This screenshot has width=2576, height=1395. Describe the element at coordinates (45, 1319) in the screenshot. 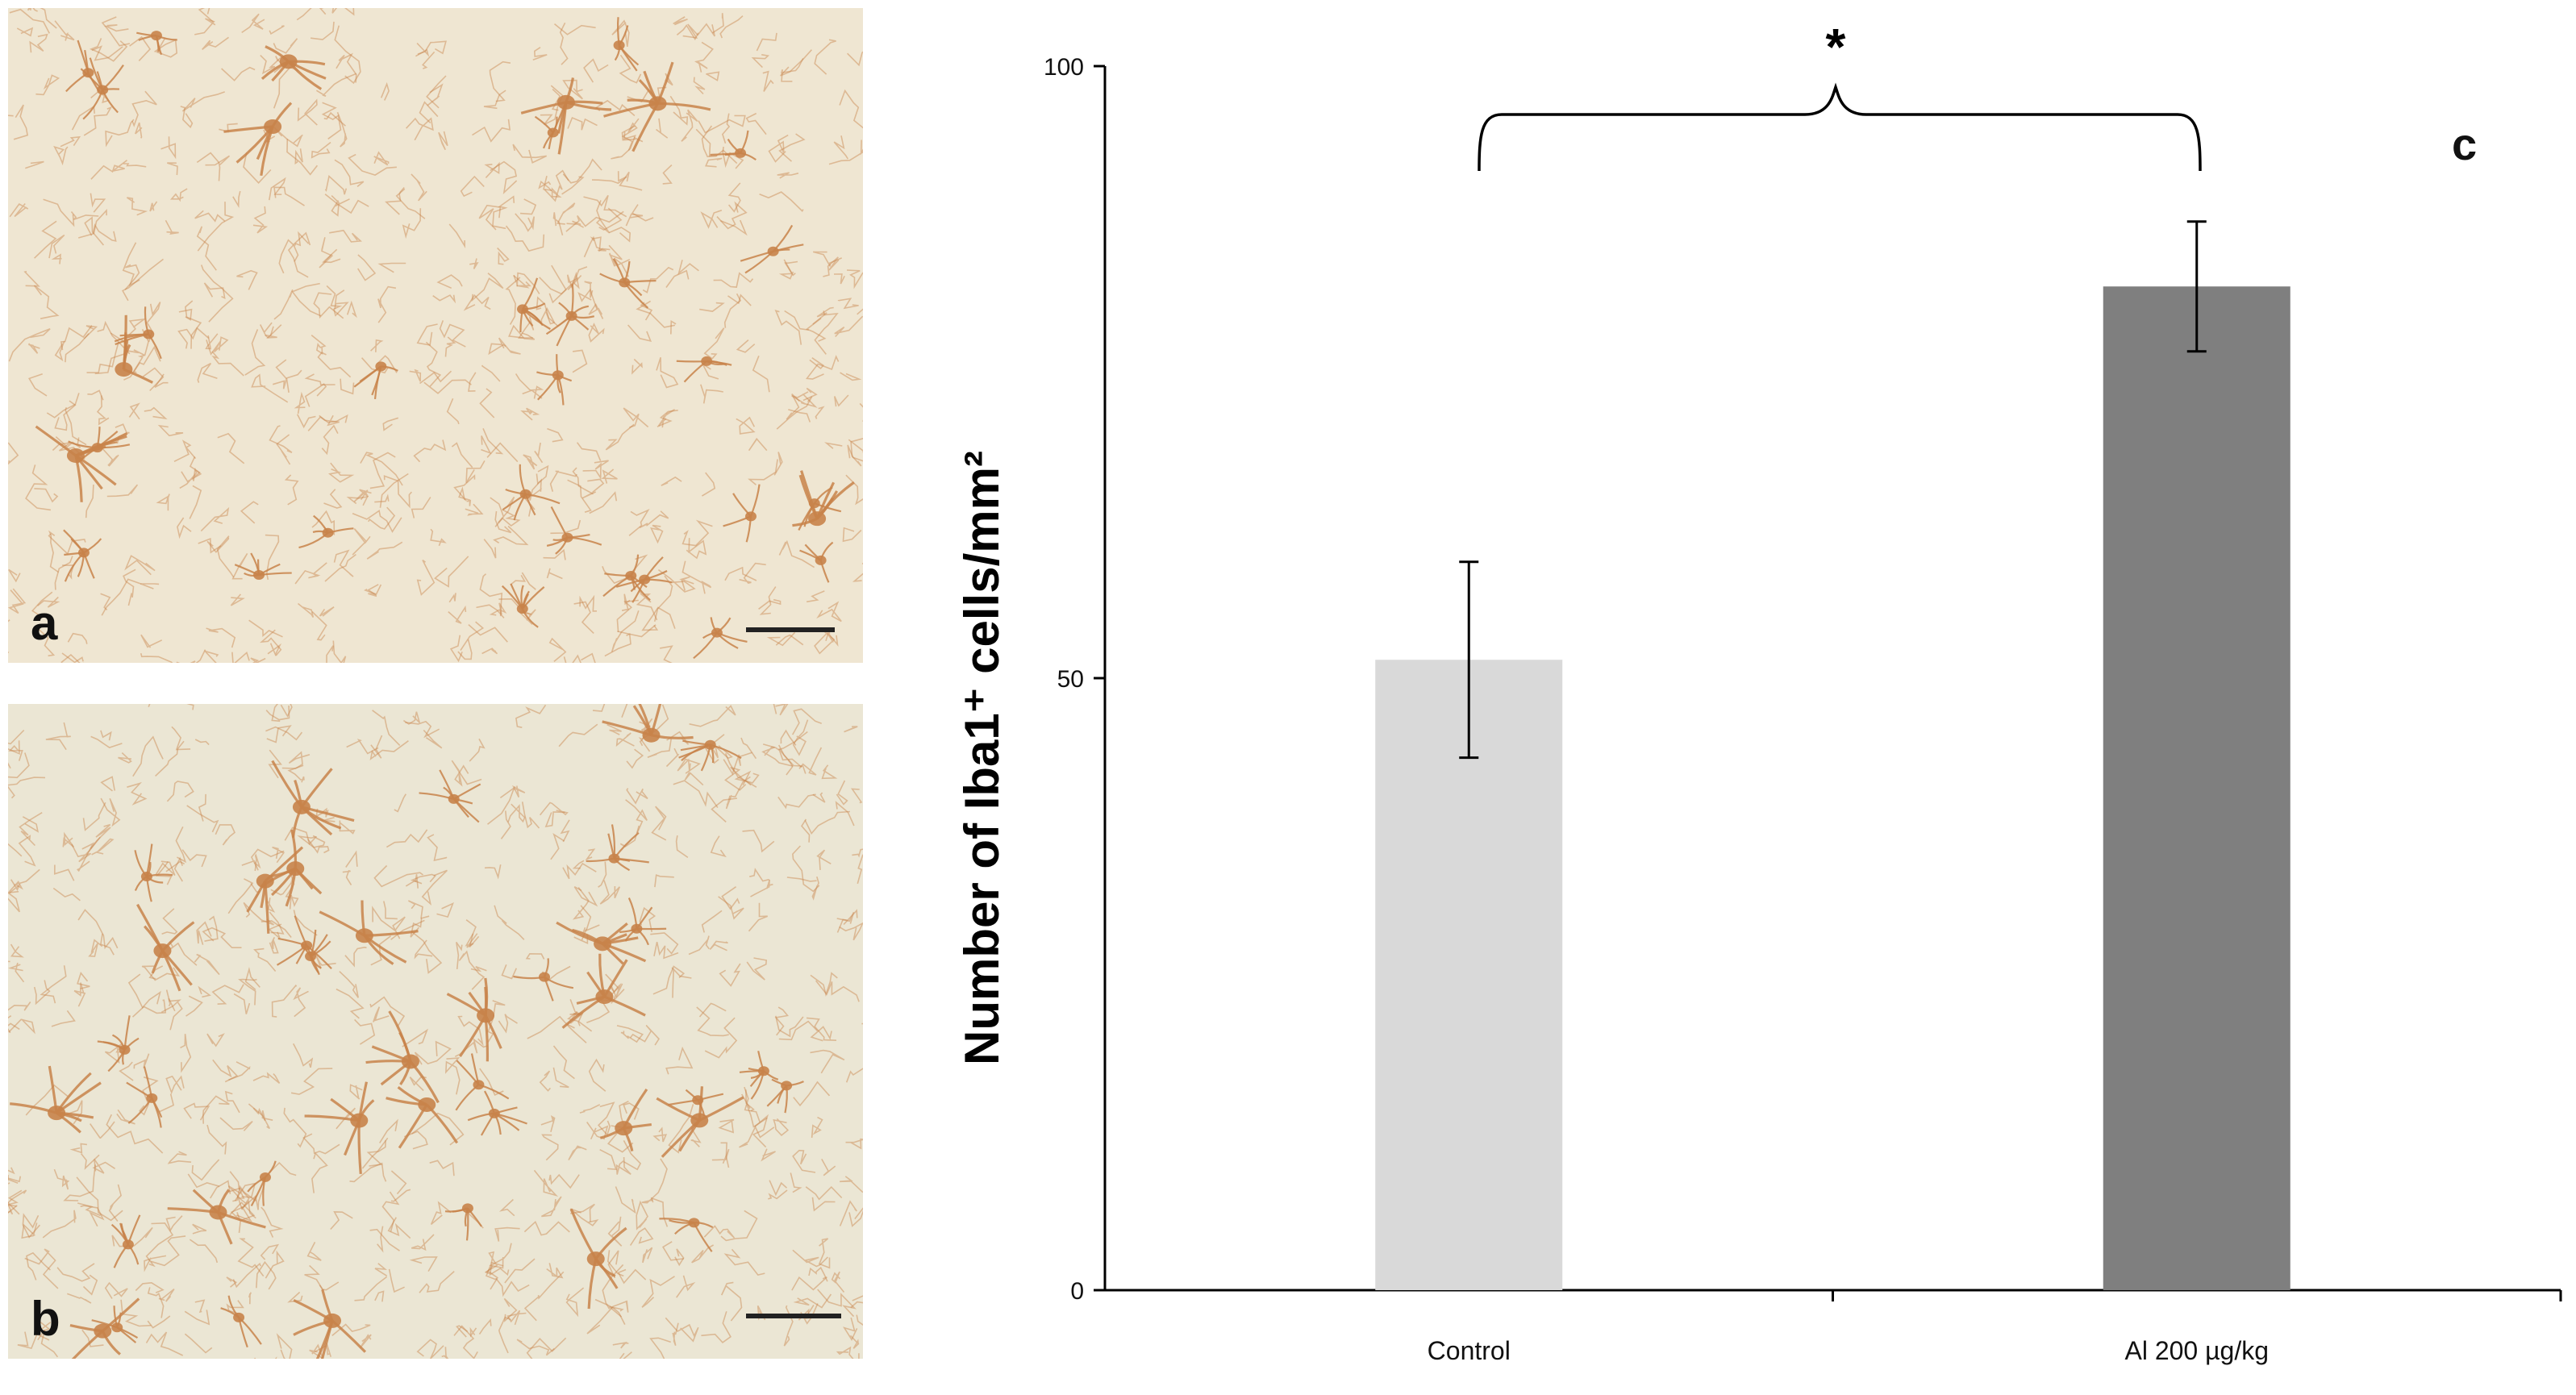

I see `panel-label-b: b` at that location.